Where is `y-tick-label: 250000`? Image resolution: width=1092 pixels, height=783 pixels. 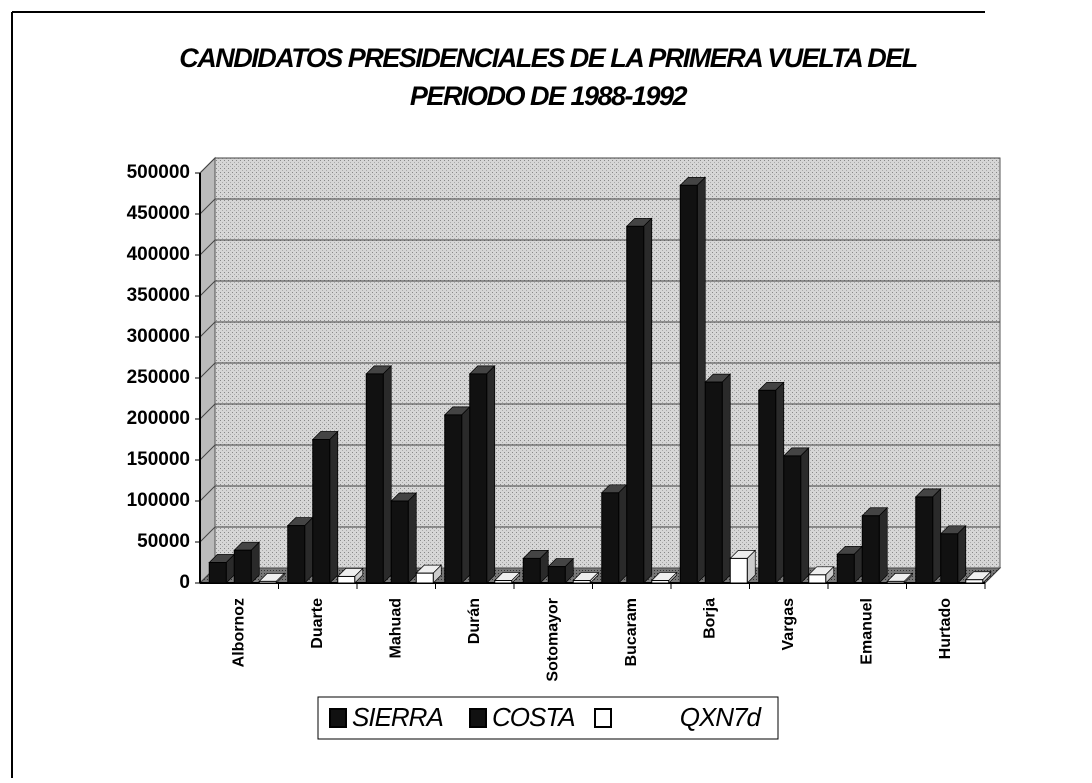 y-tick-label: 250000 is located at coordinates (158, 377).